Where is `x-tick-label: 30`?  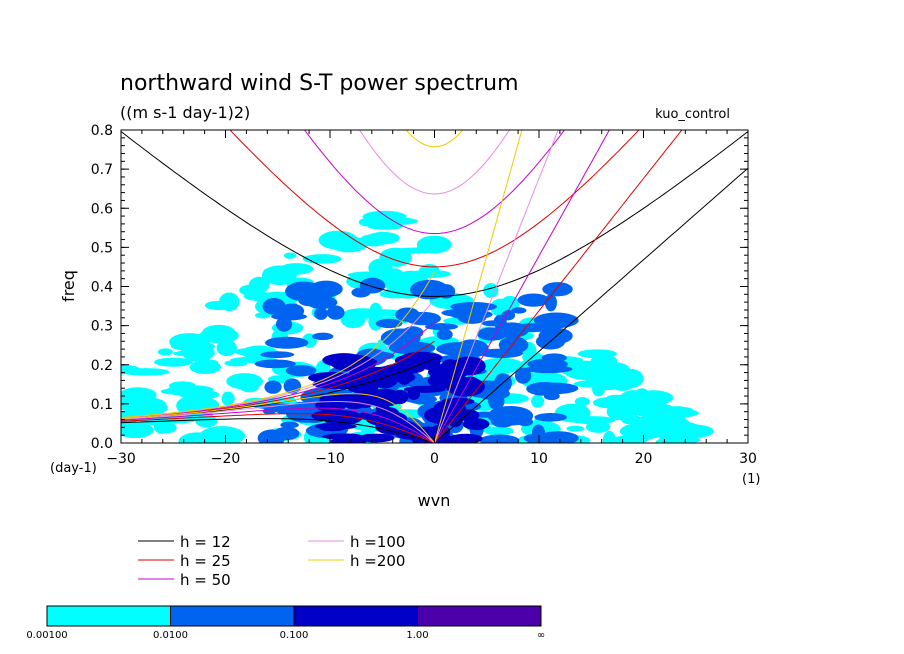 x-tick-label: 30 is located at coordinates (748, 459).